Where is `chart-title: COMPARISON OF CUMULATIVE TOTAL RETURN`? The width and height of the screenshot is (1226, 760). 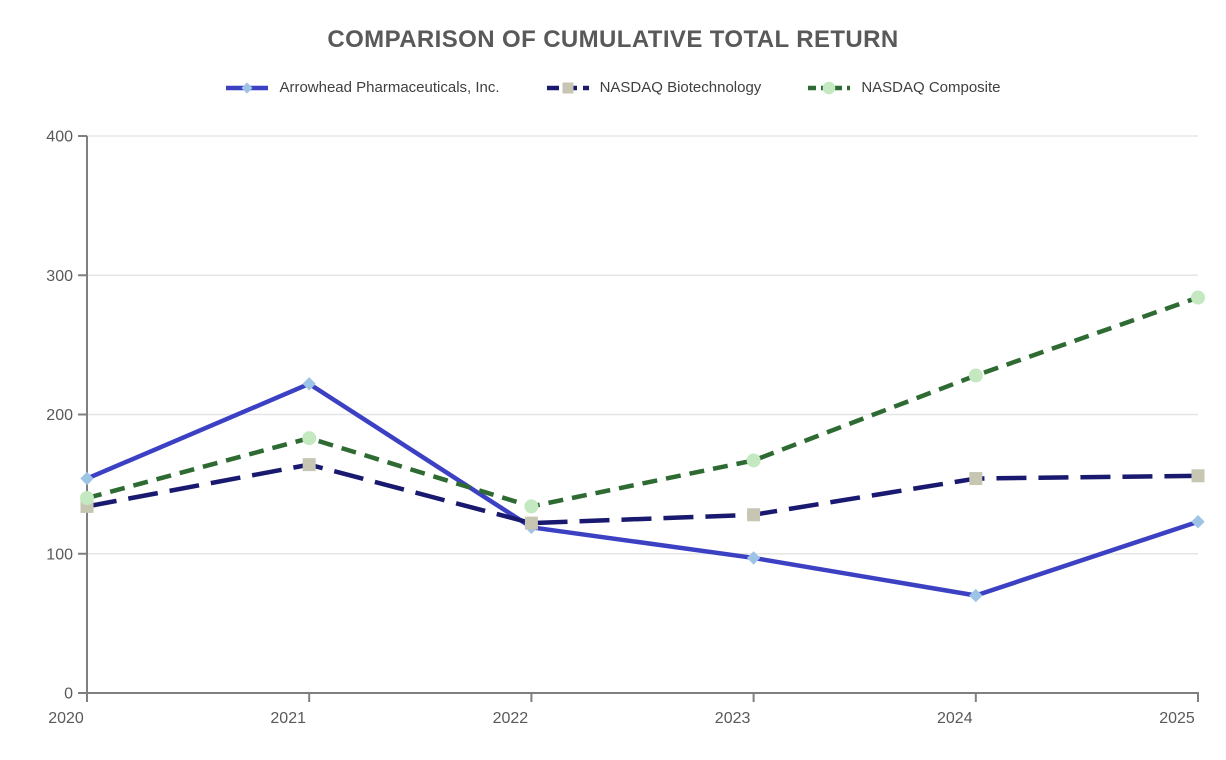
chart-title: COMPARISON OF CUMULATIVE TOTAL RETURN is located at coordinates (613, 39).